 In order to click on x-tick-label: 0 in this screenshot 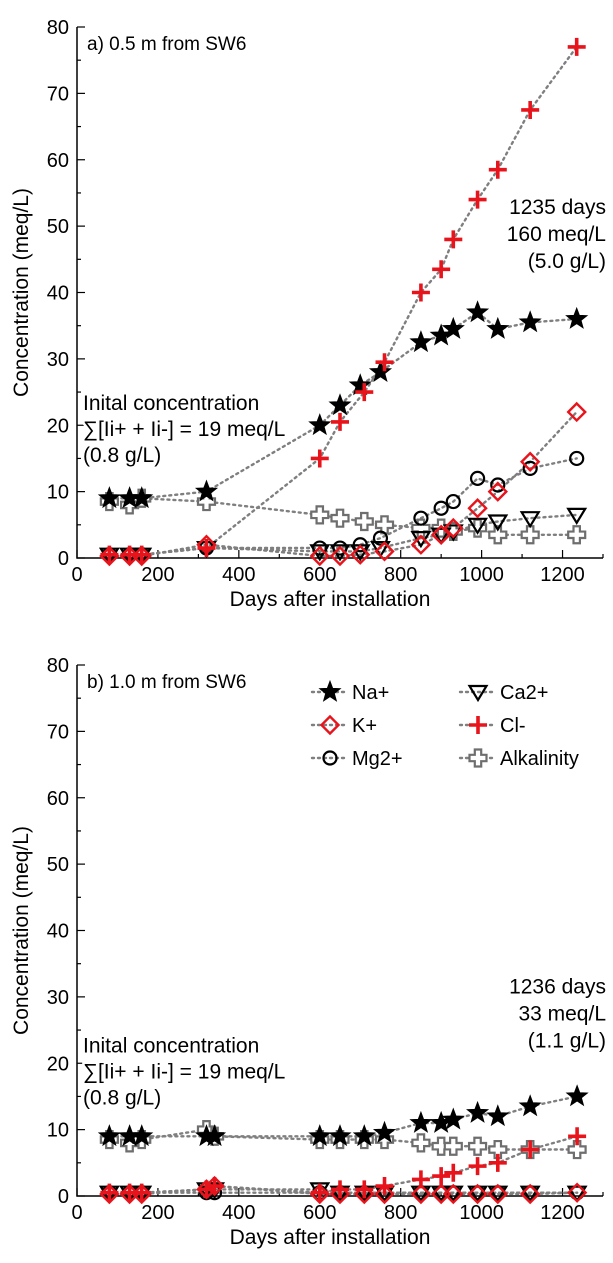, I will do `click(76, 575)`.